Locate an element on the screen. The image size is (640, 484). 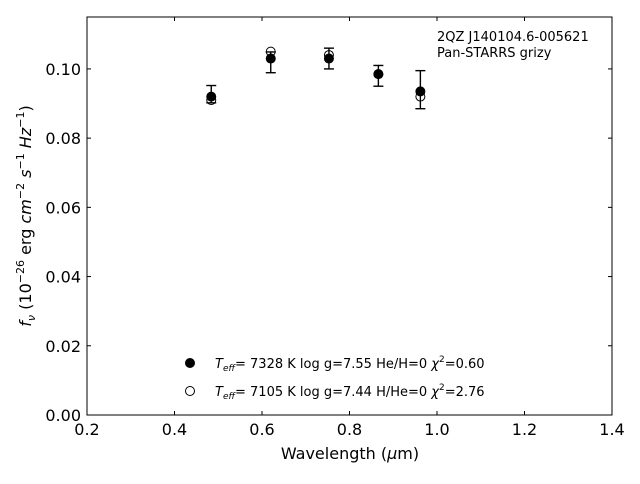
y-tick-label: 0.02 is located at coordinates (63, 346).